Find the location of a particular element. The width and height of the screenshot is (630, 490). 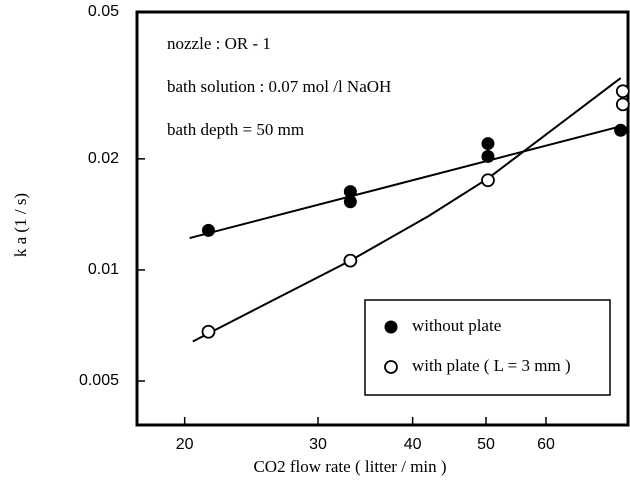

x-tick-label: 30 is located at coordinates (318, 444).